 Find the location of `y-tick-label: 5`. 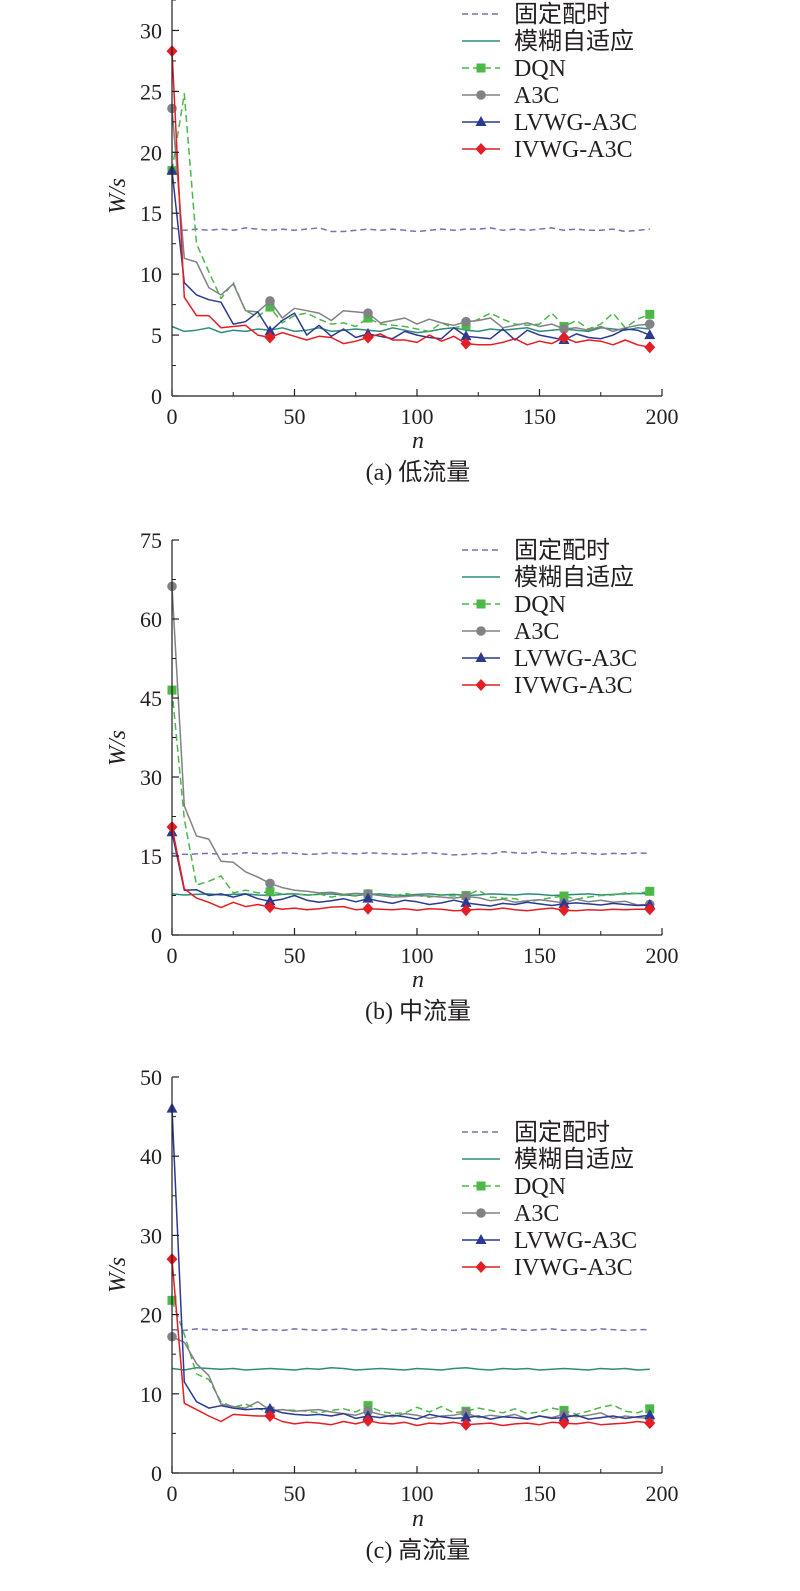

y-tick-label: 5 is located at coordinates (156, 335).